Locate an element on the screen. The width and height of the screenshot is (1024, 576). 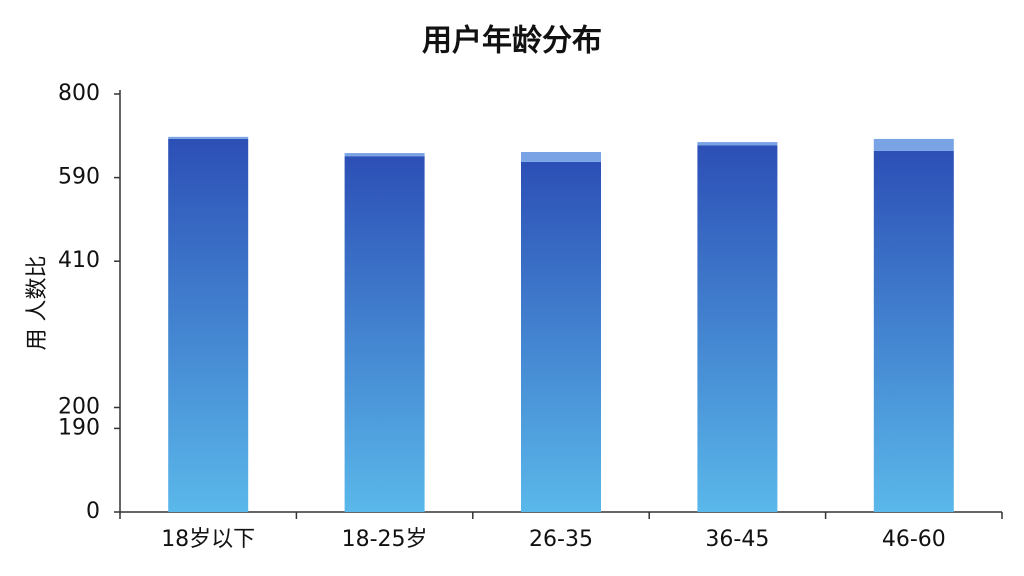
x-tick-label: 18岁以下 is located at coordinates (208, 539).